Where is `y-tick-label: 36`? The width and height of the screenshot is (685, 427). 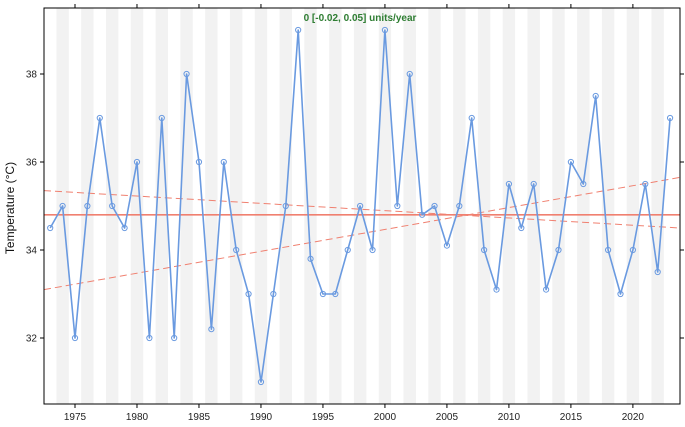 y-tick-label: 36 is located at coordinates (32, 163).